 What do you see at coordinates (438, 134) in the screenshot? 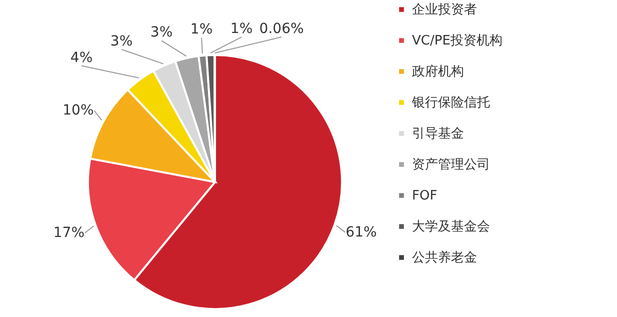
I see `legend-label: 引导基金` at bounding box center [438, 134].